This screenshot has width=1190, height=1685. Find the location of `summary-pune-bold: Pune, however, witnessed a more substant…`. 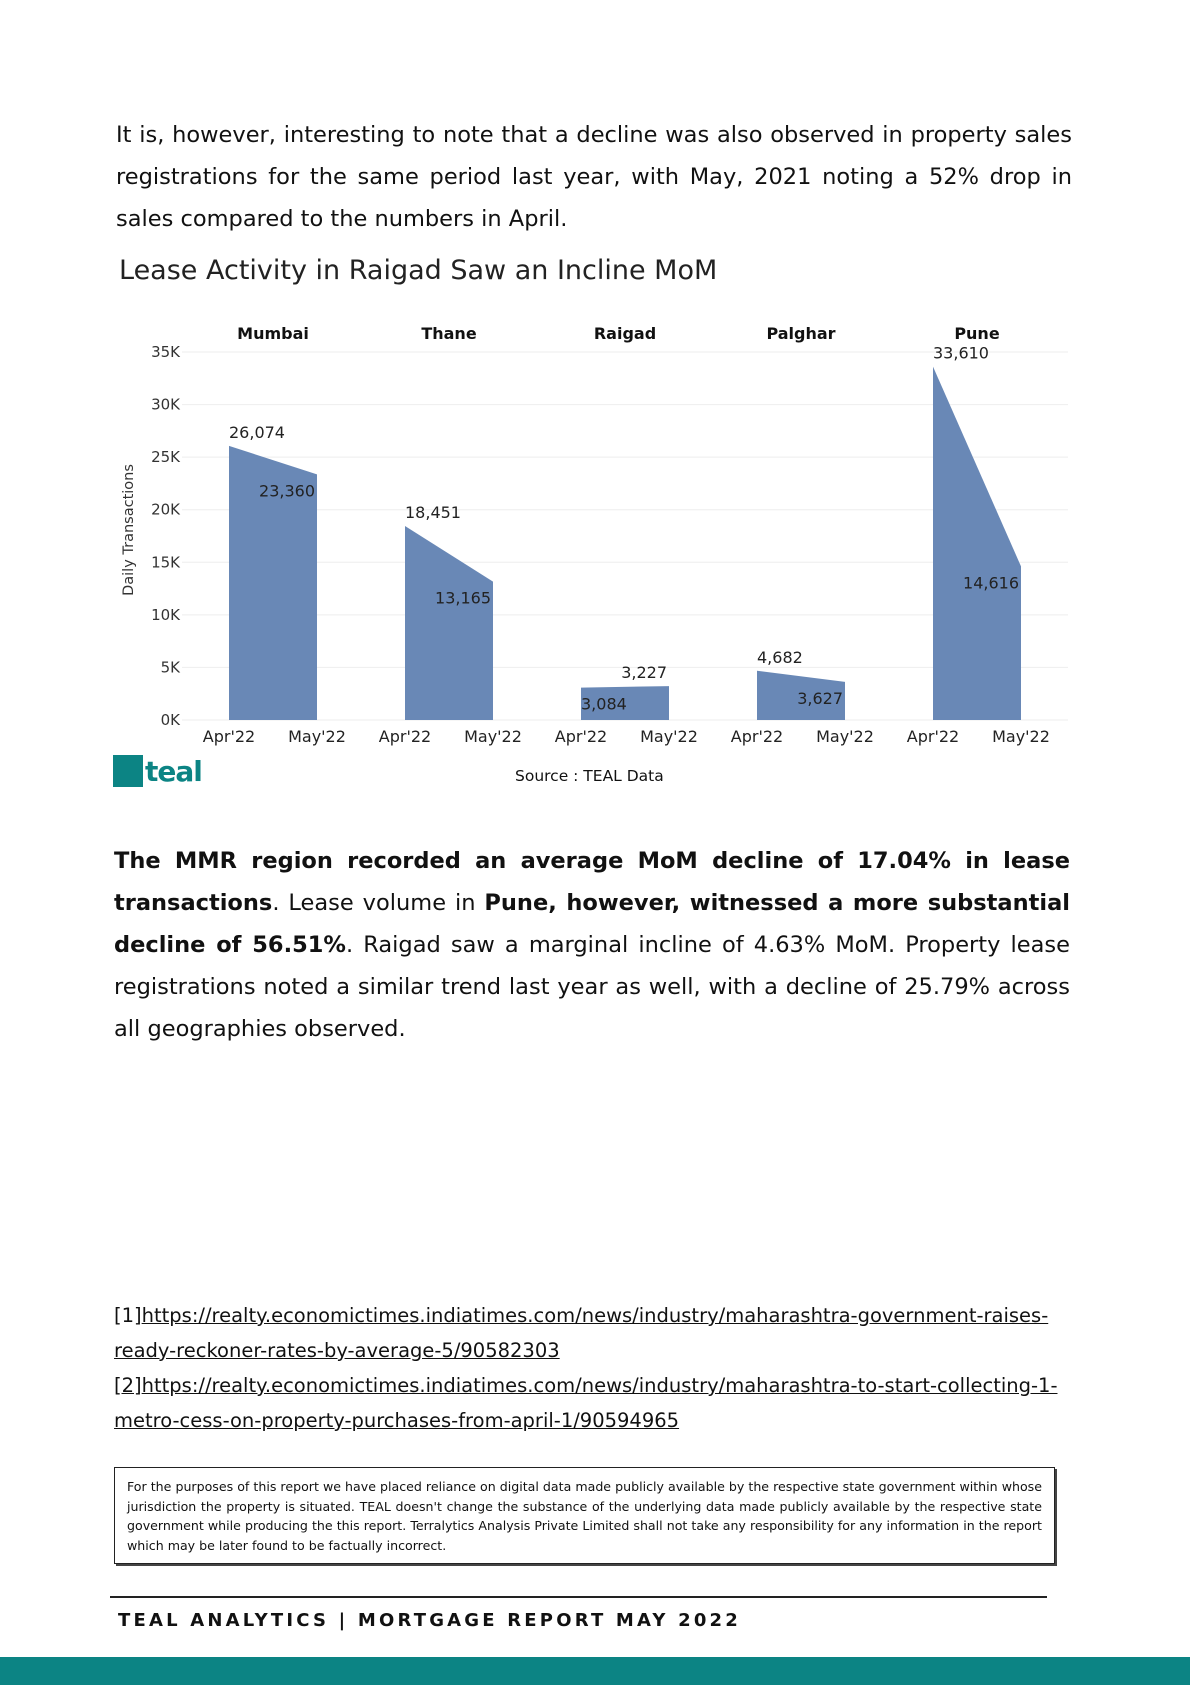

summary-pune-bold: Pune, however, witnessed a more substant… is located at coordinates (592, 924).